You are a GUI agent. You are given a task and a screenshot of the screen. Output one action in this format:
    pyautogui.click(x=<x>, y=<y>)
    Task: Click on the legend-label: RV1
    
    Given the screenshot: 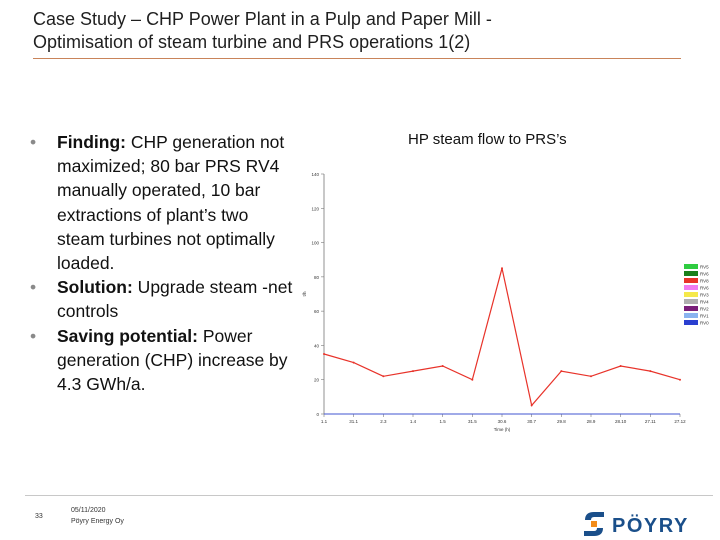 What is the action you would take?
    pyautogui.click(x=704, y=316)
    